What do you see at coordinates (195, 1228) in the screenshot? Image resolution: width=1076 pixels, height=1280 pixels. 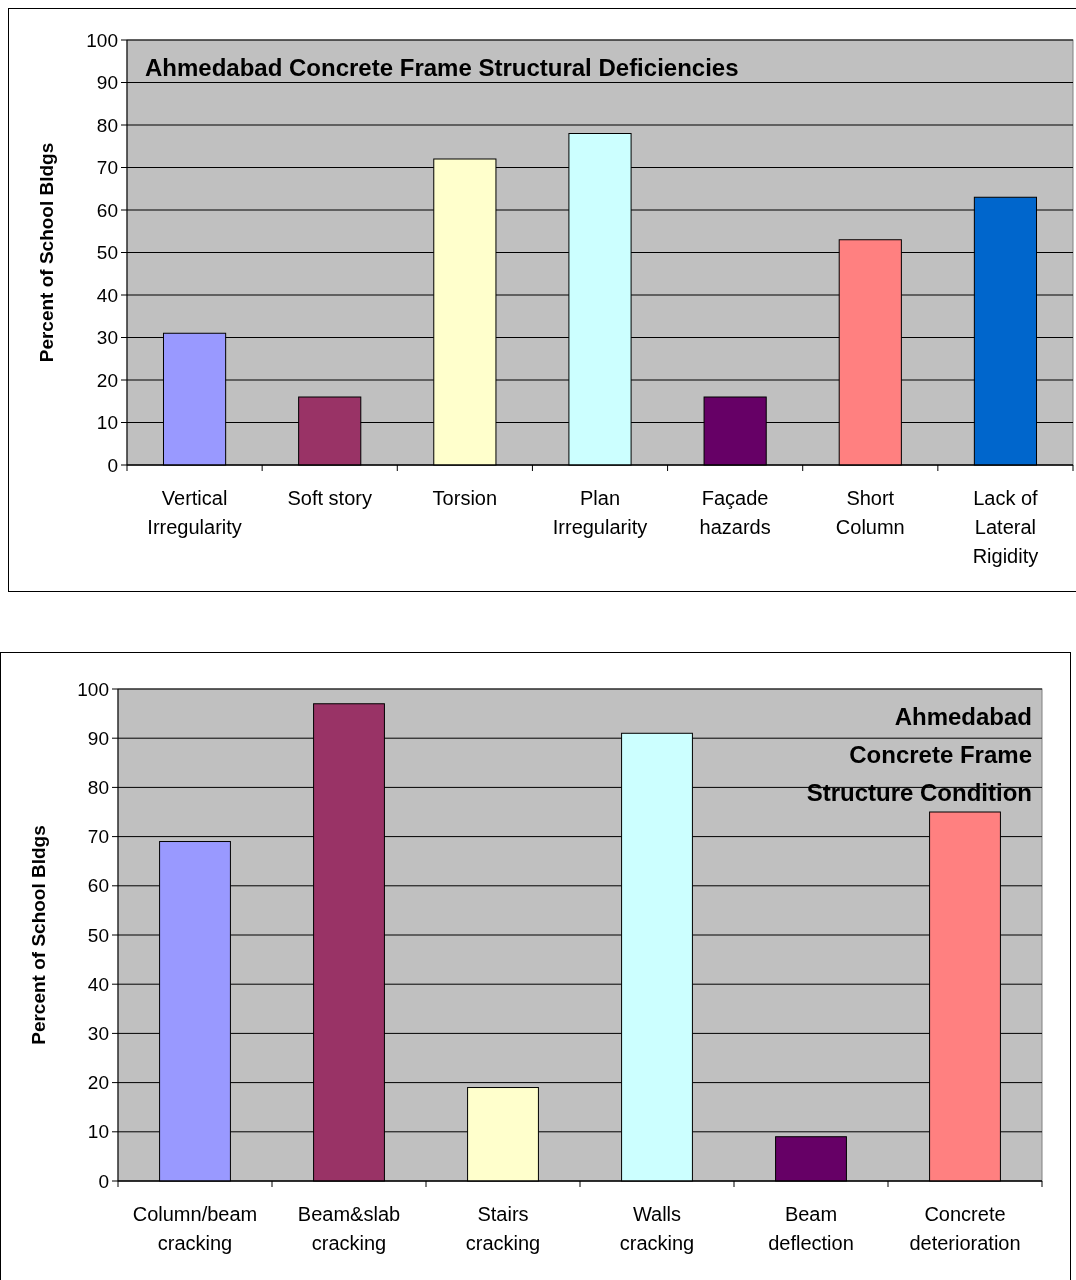 I see `x-tick-label: Column/beam cracking` at bounding box center [195, 1228].